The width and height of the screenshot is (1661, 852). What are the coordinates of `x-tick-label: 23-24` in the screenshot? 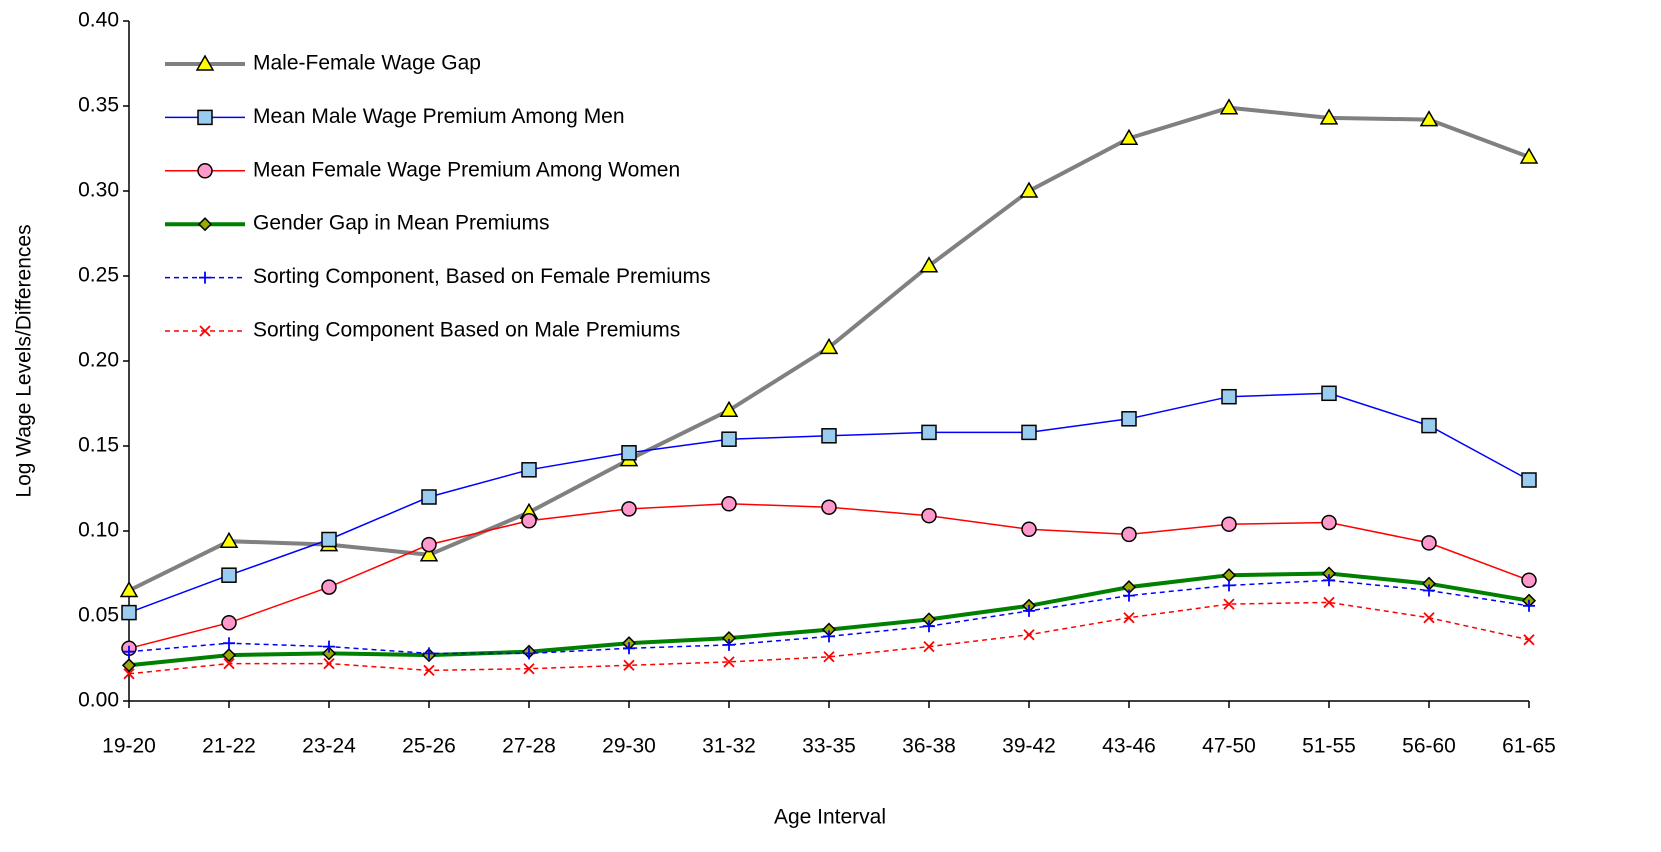 It's located at (329, 746).